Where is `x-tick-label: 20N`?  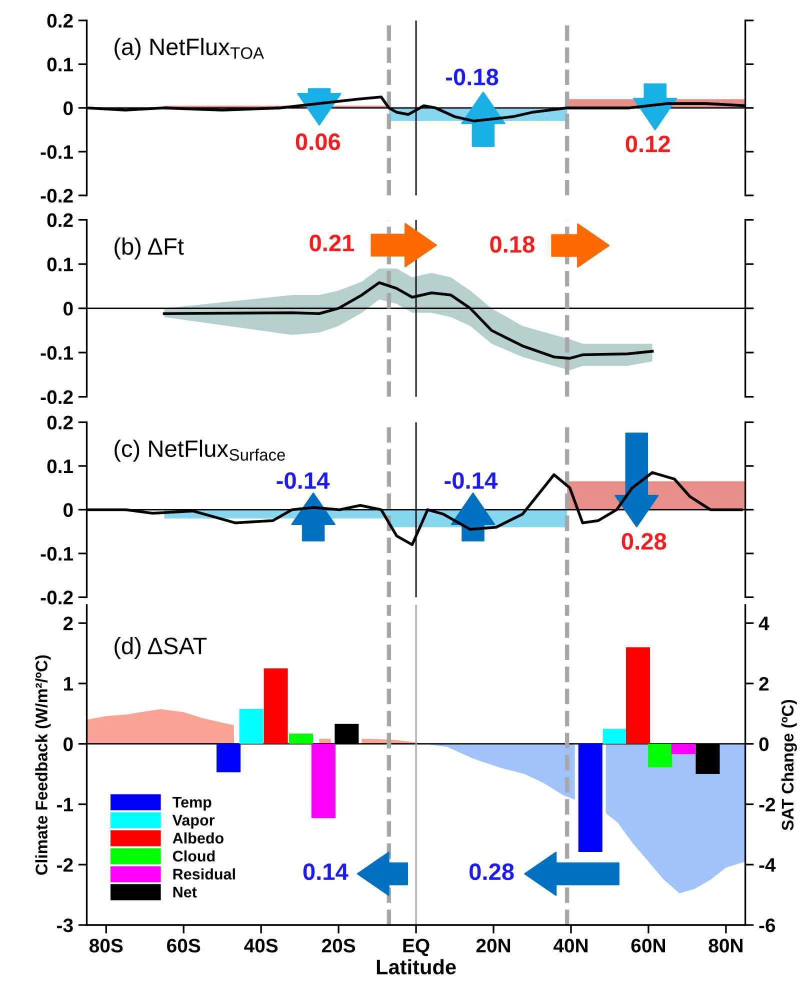
x-tick-label: 20N is located at coordinates (493, 945).